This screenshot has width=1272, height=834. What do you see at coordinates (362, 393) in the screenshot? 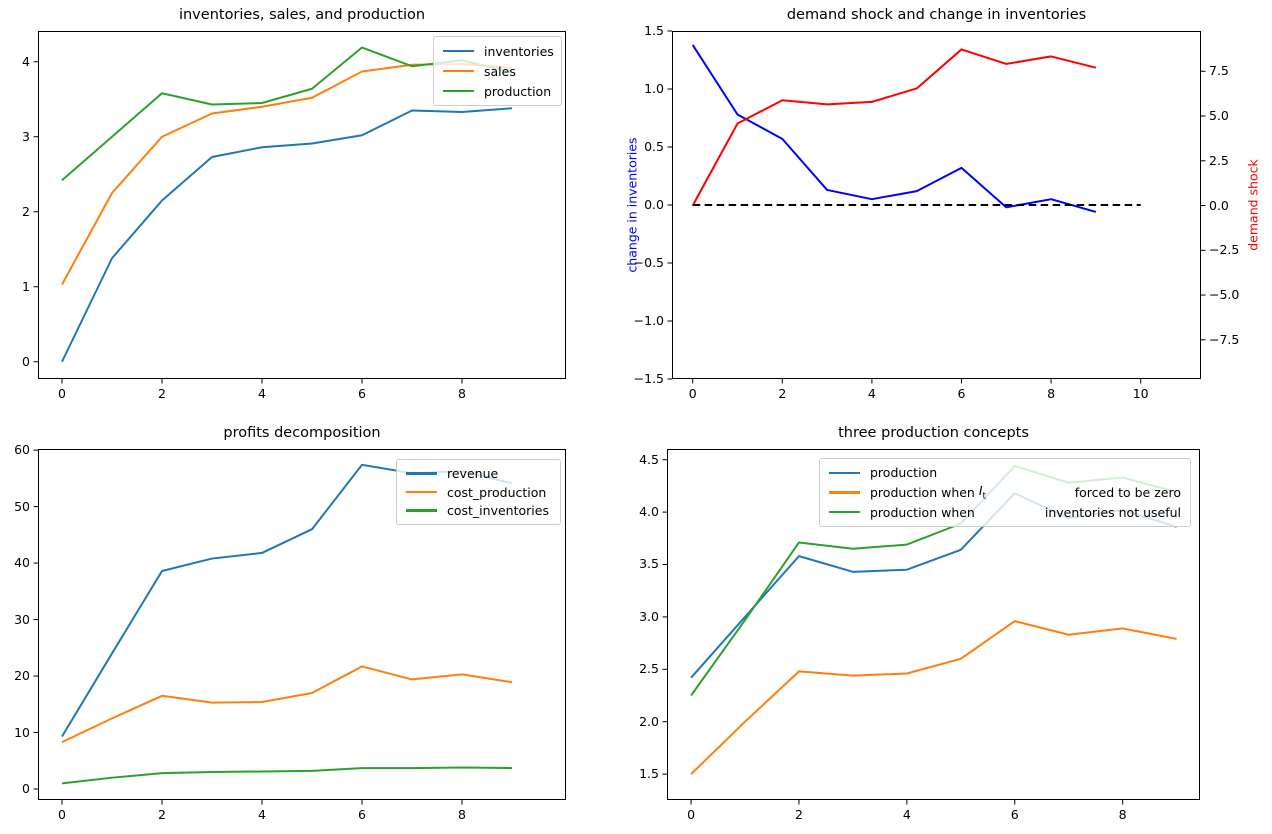
I see `inventories-sales-production-x-tick-label: 6` at bounding box center [362, 393].